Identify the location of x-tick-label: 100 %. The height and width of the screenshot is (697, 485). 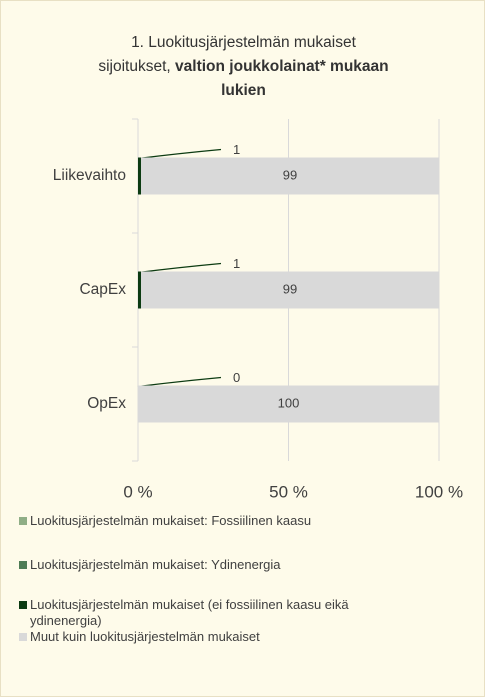
(439, 491).